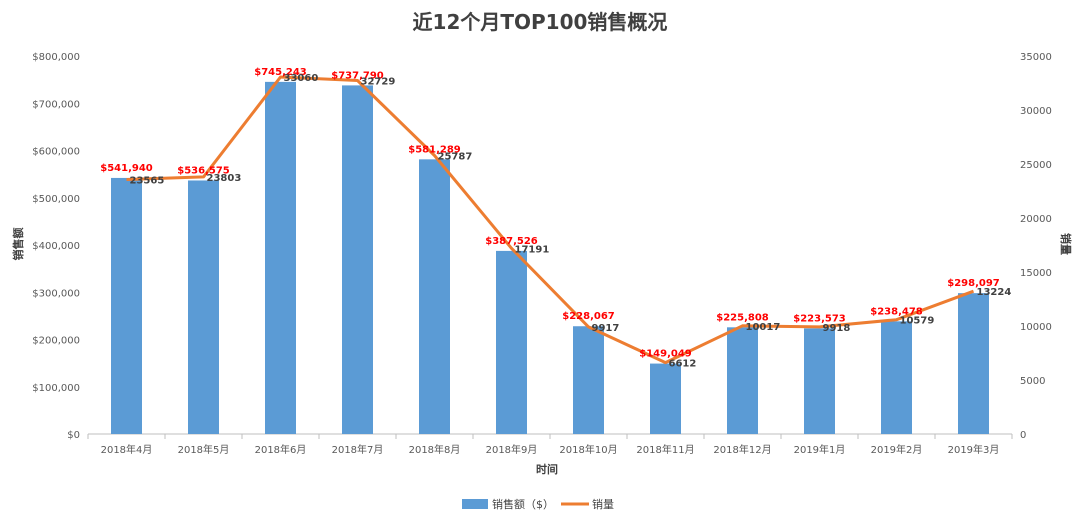  I want to click on right-y-tick-label: 0, so click(1023, 435).